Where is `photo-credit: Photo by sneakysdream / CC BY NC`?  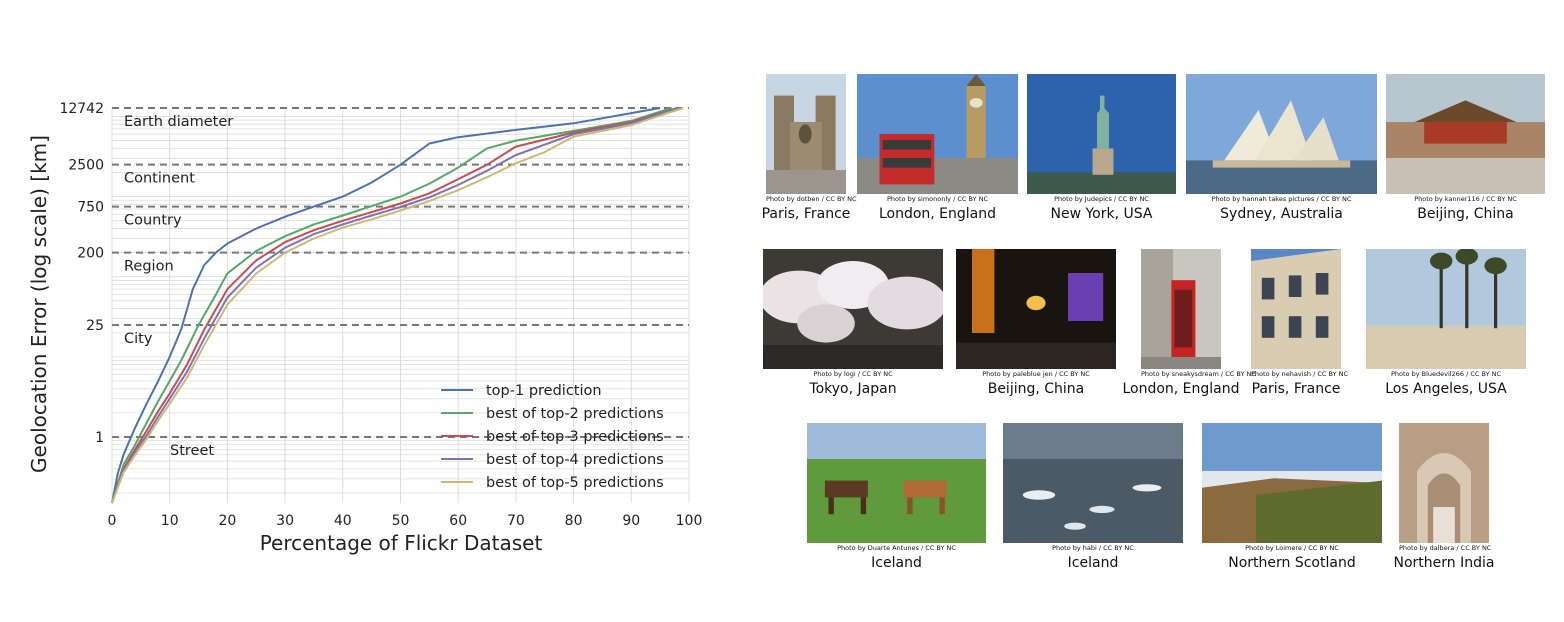
photo-credit: Photo by sneakysdream / CC BY NC is located at coordinates (1198, 374).